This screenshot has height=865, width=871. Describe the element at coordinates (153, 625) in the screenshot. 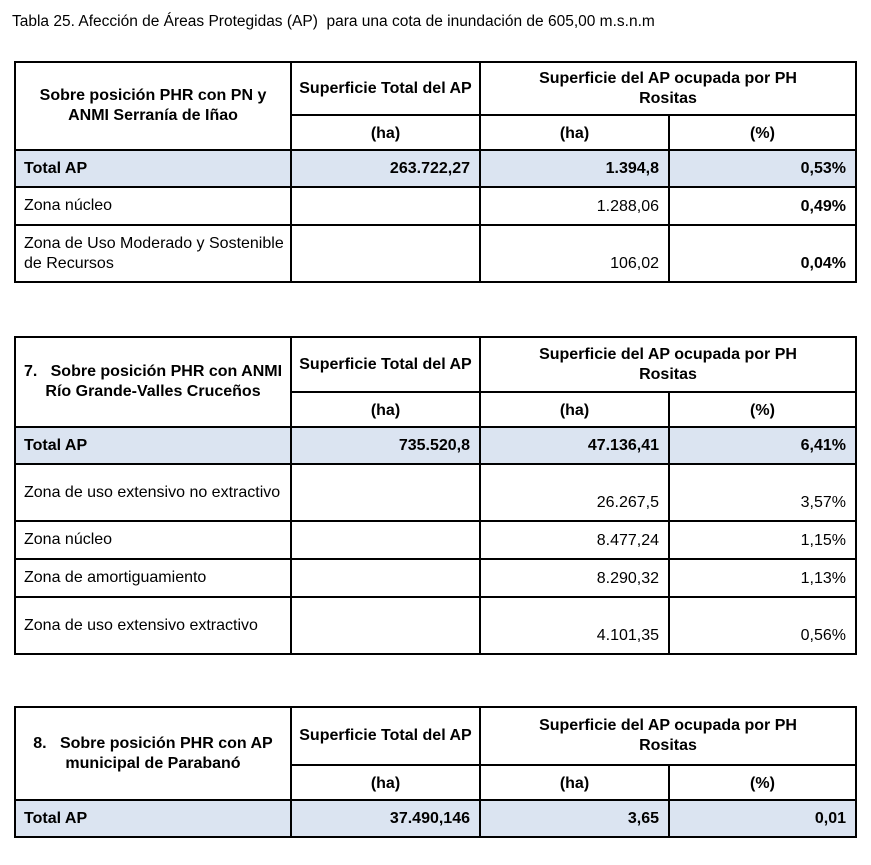

I see `label-cell: Zona de uso extensivo extractivo` at that location.